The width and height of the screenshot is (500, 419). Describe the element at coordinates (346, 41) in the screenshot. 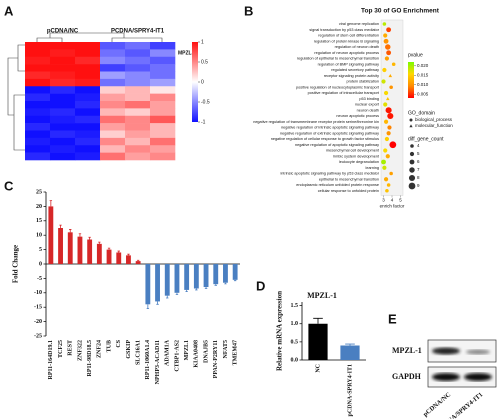

I see `term-label: regulation of protein kinase B signaling` at that location.